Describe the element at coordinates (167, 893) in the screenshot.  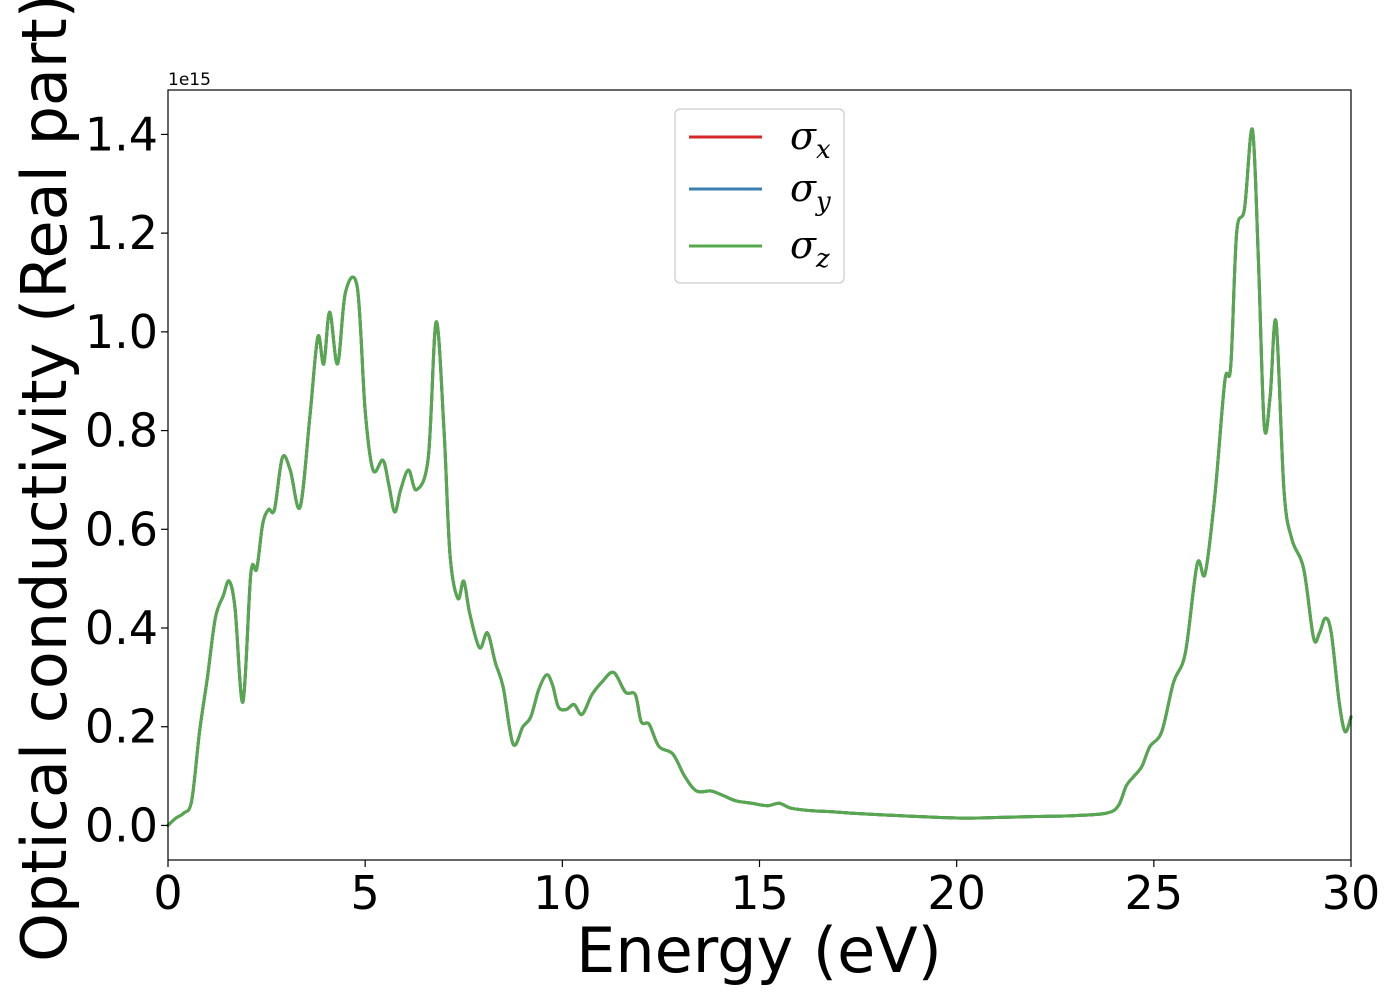
I see `x-tick-label: 0` at that location.